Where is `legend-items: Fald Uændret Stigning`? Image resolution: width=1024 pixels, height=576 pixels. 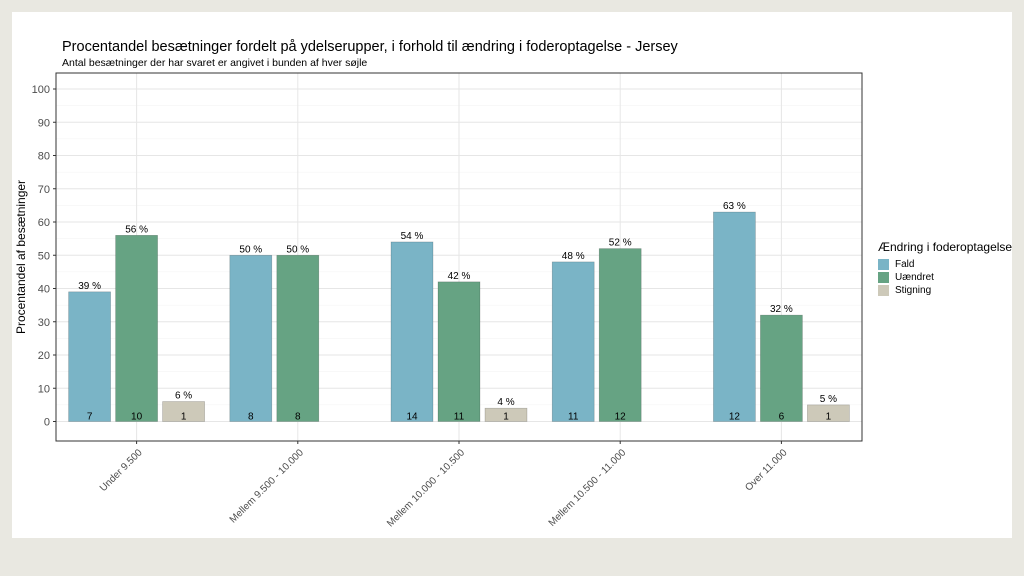
legend-items: Fald Uændret Stigning is located at coordinates (945, 277).